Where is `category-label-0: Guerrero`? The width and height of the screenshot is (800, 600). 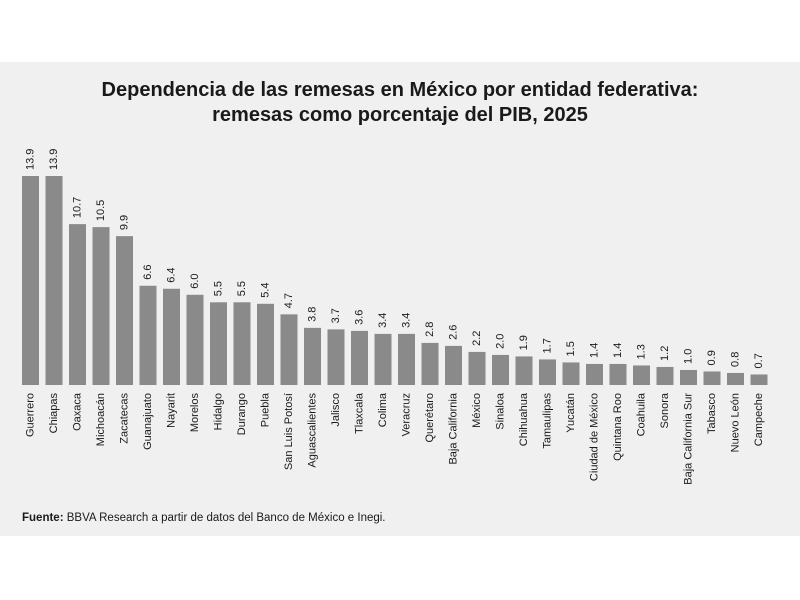 category-label-0: Guerrero is located at coordinates (31, 415).